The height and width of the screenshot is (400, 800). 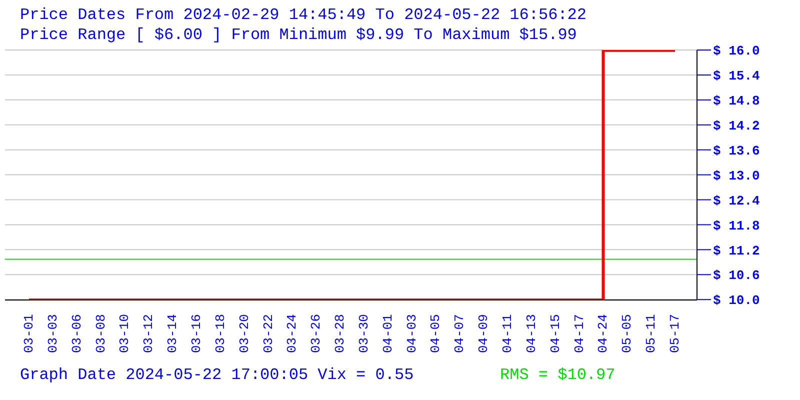 What do you see at coordinates (220, 334) in the screenshot?
I see `x-tick-label: 03-18` at bounding box center [220, 334].